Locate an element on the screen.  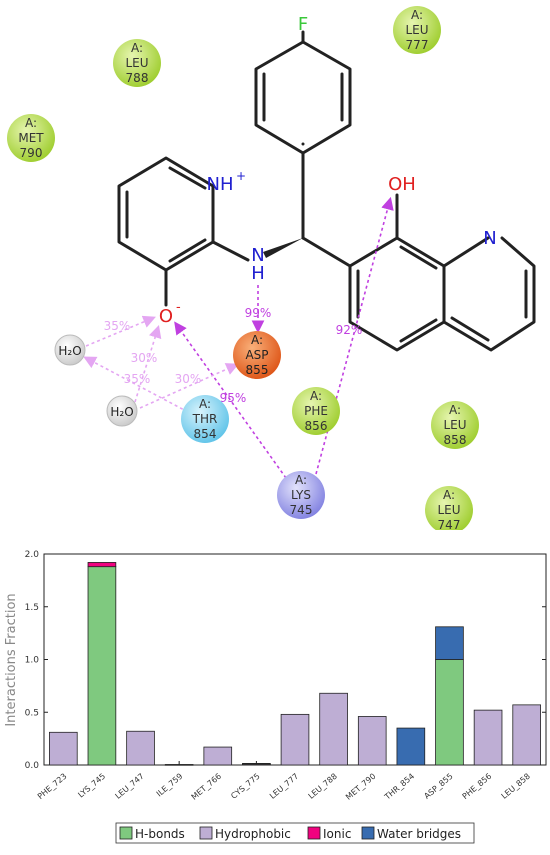
interaction-label-lys745-o: 95% is located at coordinates (233, 398).